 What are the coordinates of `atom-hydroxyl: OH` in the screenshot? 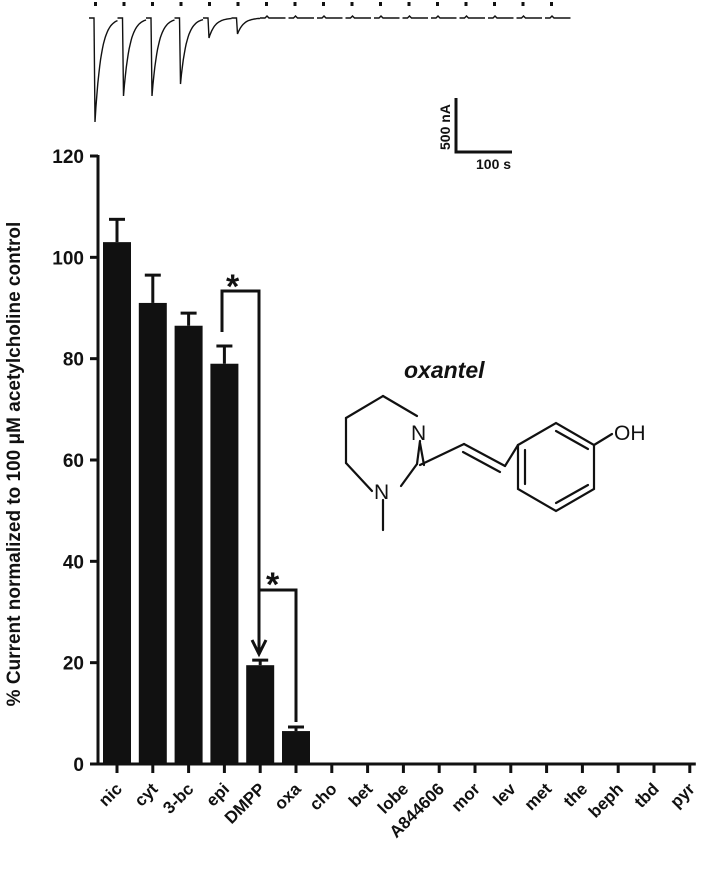 It's located at (630, 433).